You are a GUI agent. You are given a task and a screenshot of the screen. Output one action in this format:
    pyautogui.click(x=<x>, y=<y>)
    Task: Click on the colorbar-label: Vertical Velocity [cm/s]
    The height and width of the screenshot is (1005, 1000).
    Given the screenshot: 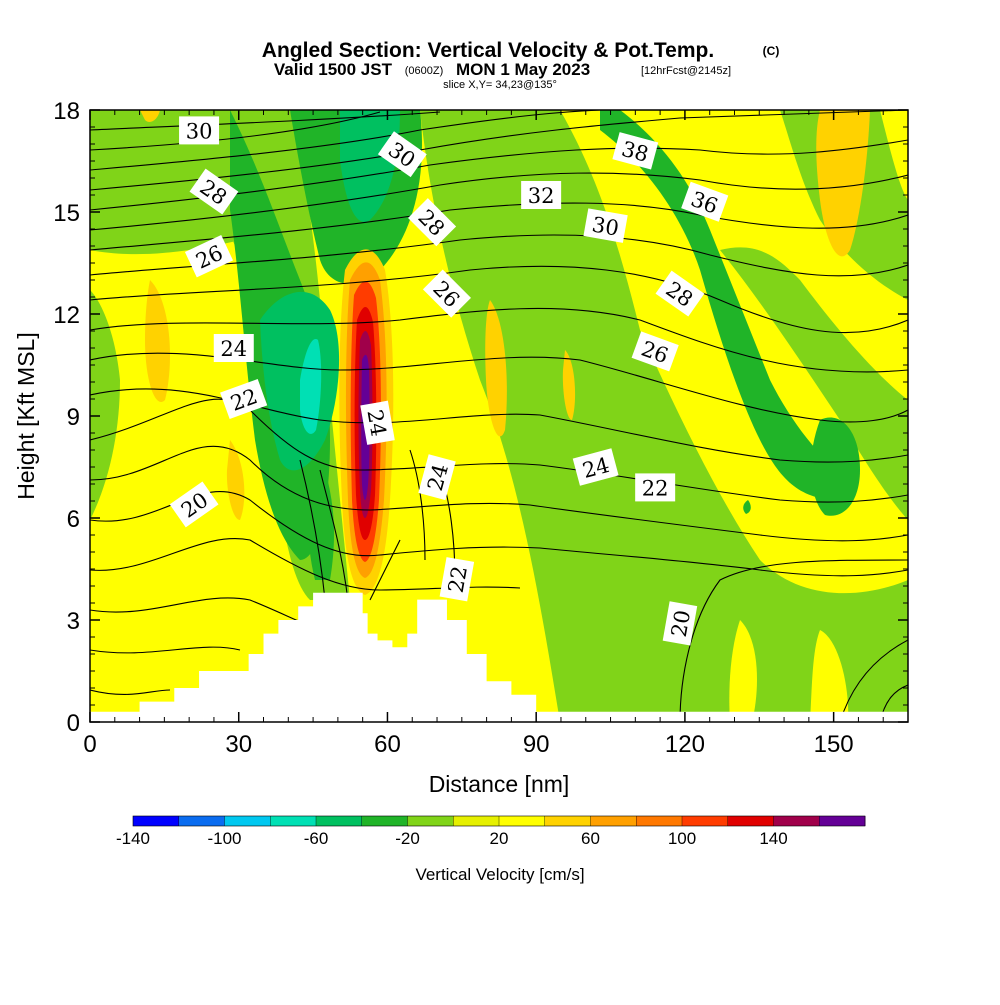 What is the action you would take?
    pyautogui.click(x=499, y=874)
    